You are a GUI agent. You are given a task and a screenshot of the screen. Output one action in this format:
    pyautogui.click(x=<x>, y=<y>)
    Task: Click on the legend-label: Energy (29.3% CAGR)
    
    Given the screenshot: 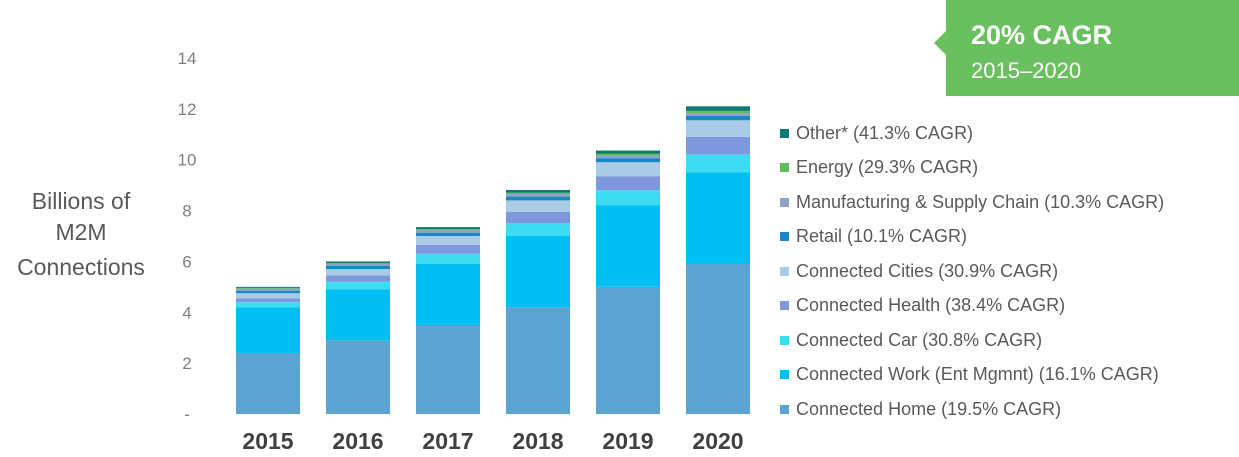 What is the action you would take?
    pyautogui.click(x=887, y=167)
    